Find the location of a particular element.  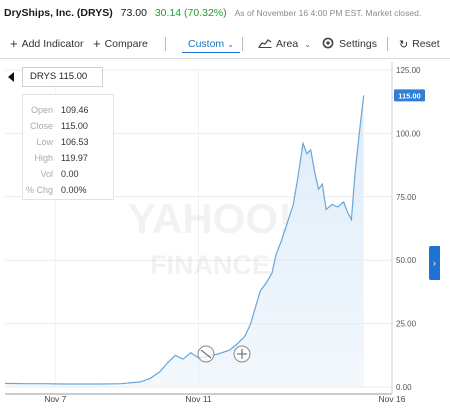

chevron-right-icon: › is located at coordinates (434, 263).